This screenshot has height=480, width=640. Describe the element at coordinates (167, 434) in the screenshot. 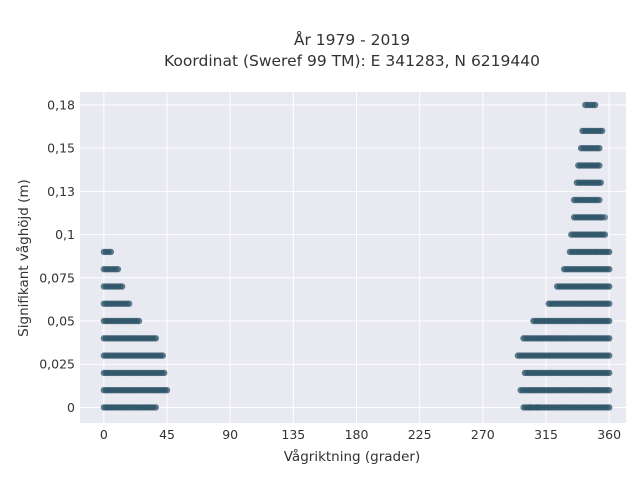

I see `x-tick-label: 45` at that location.